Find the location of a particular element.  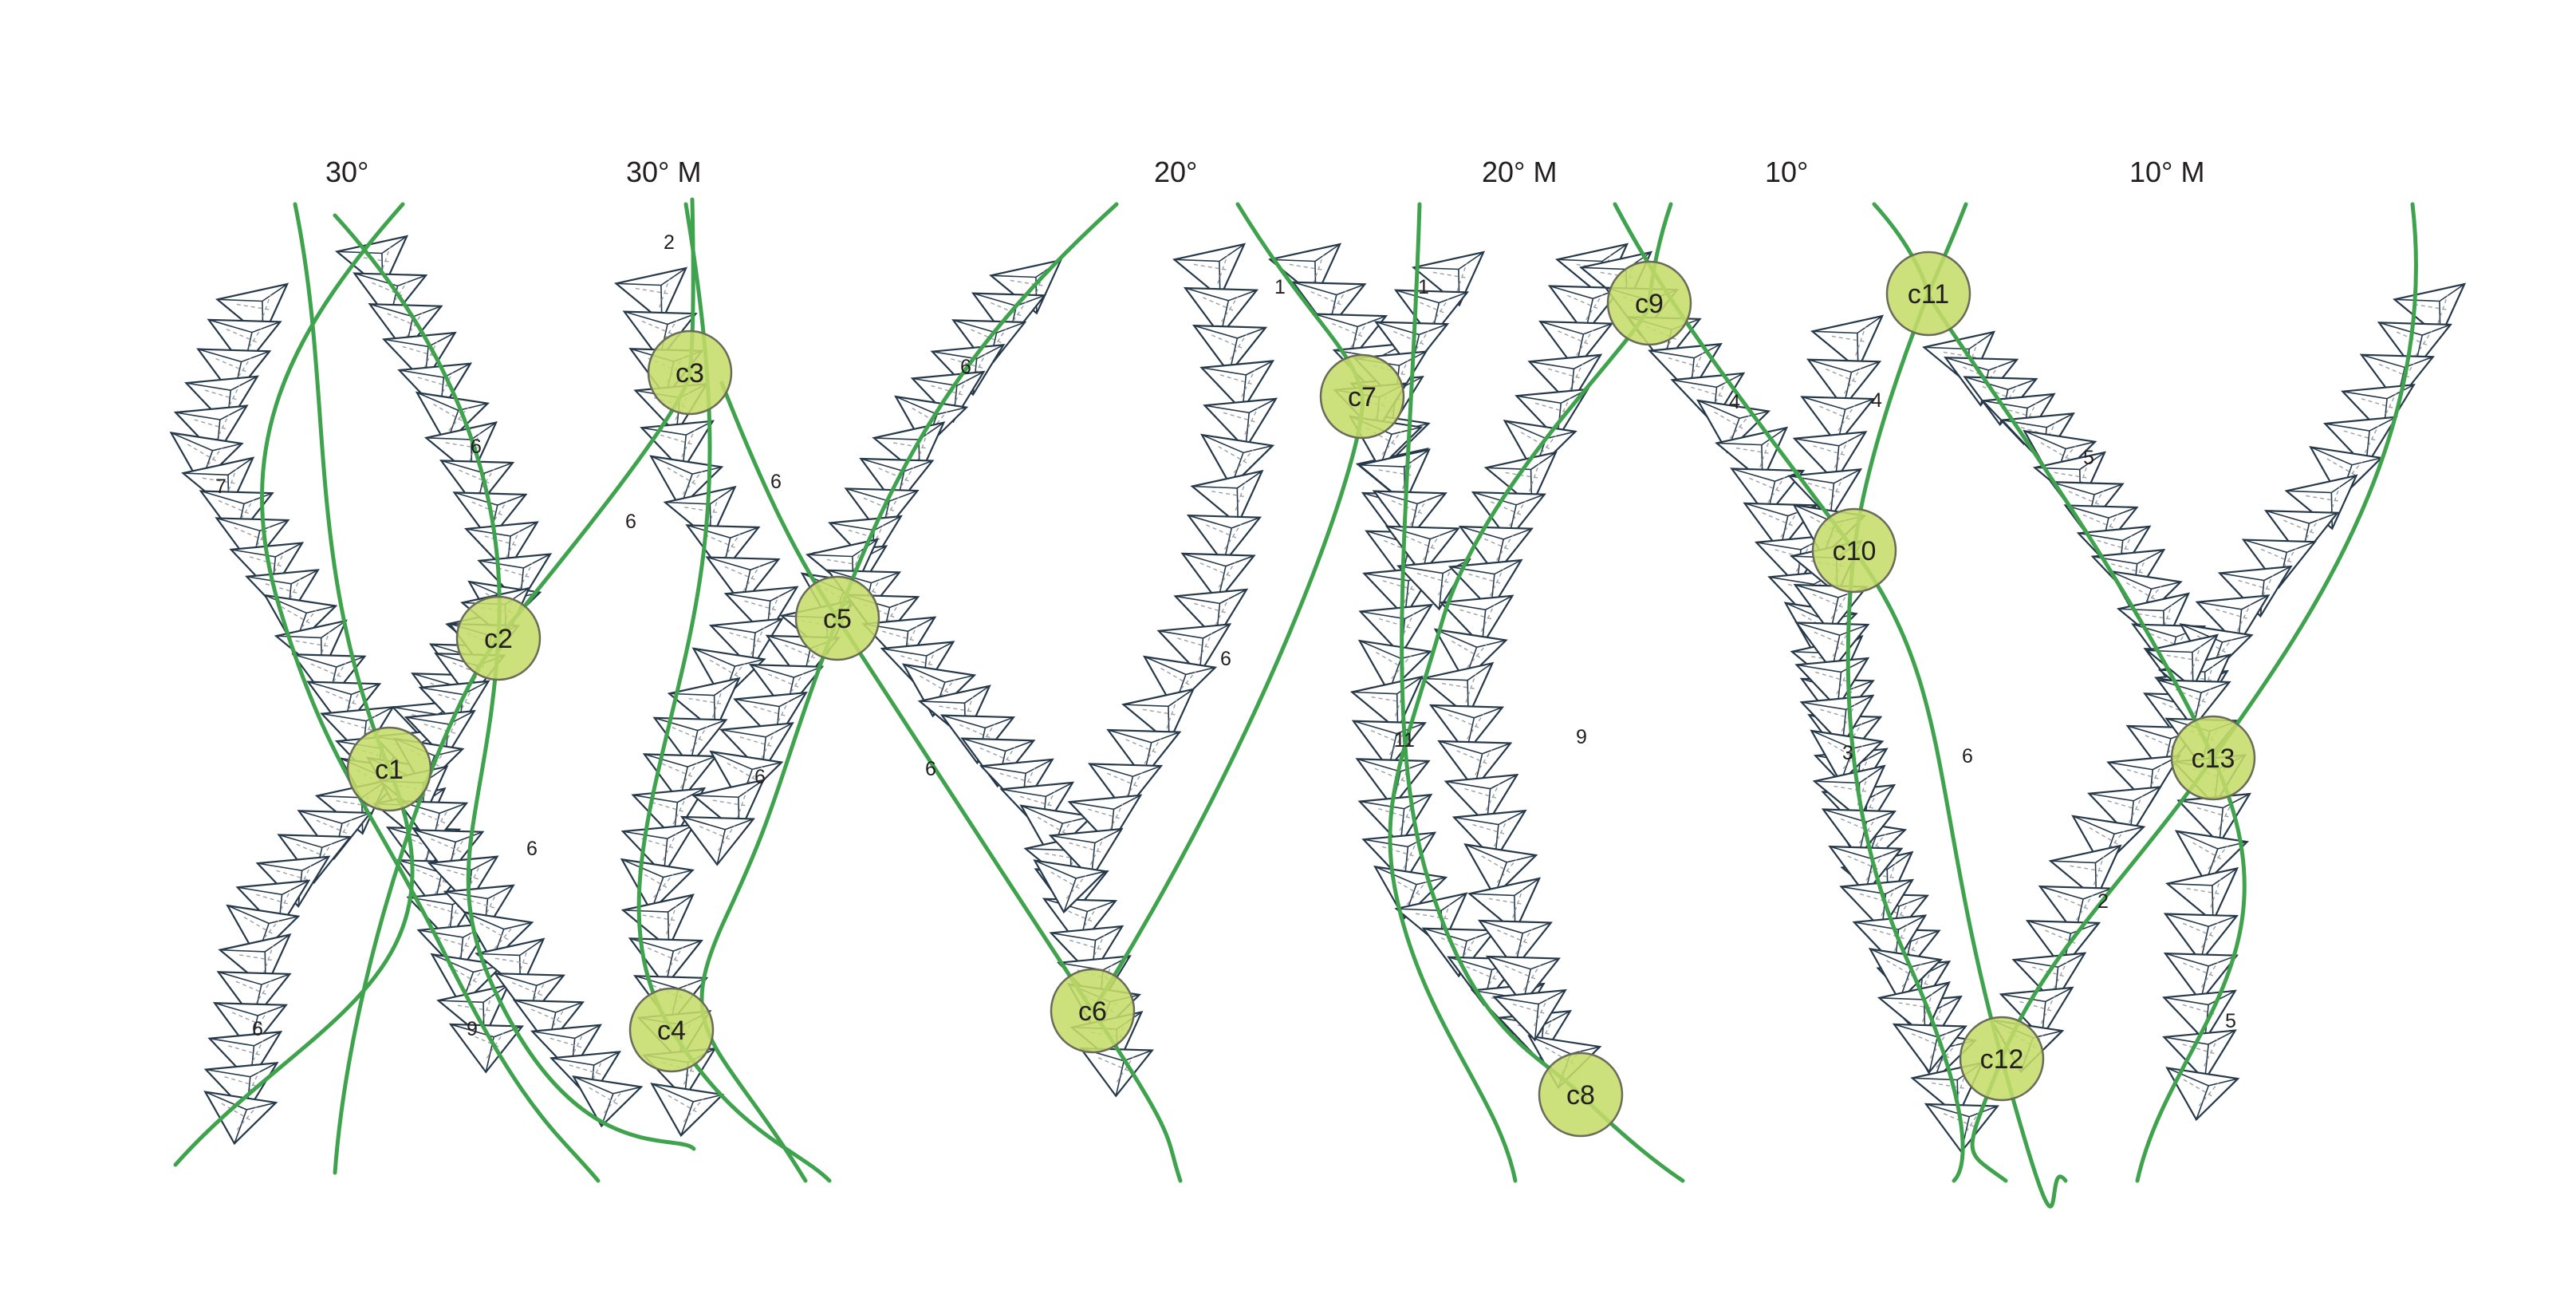

svg-text: c1 is located at coordinates (389, 770).